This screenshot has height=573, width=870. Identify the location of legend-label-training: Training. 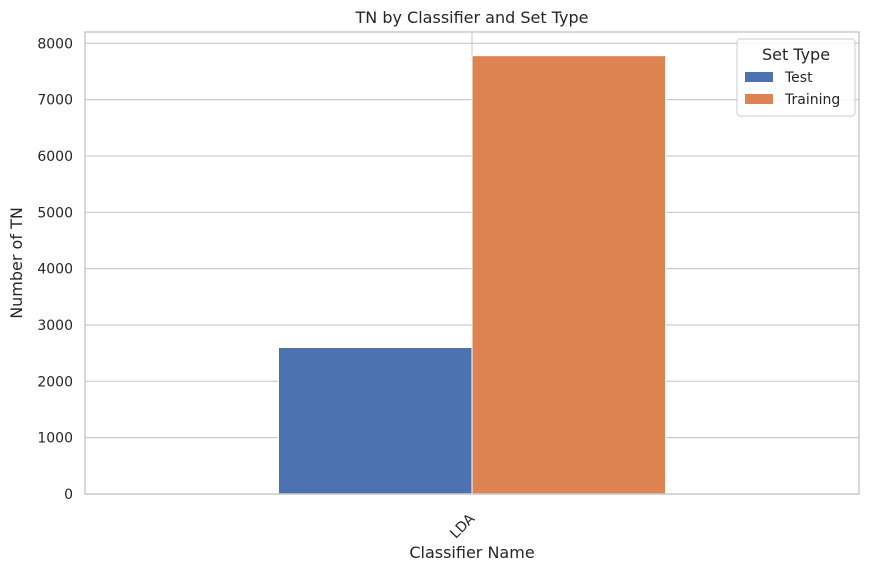
(812, 100).